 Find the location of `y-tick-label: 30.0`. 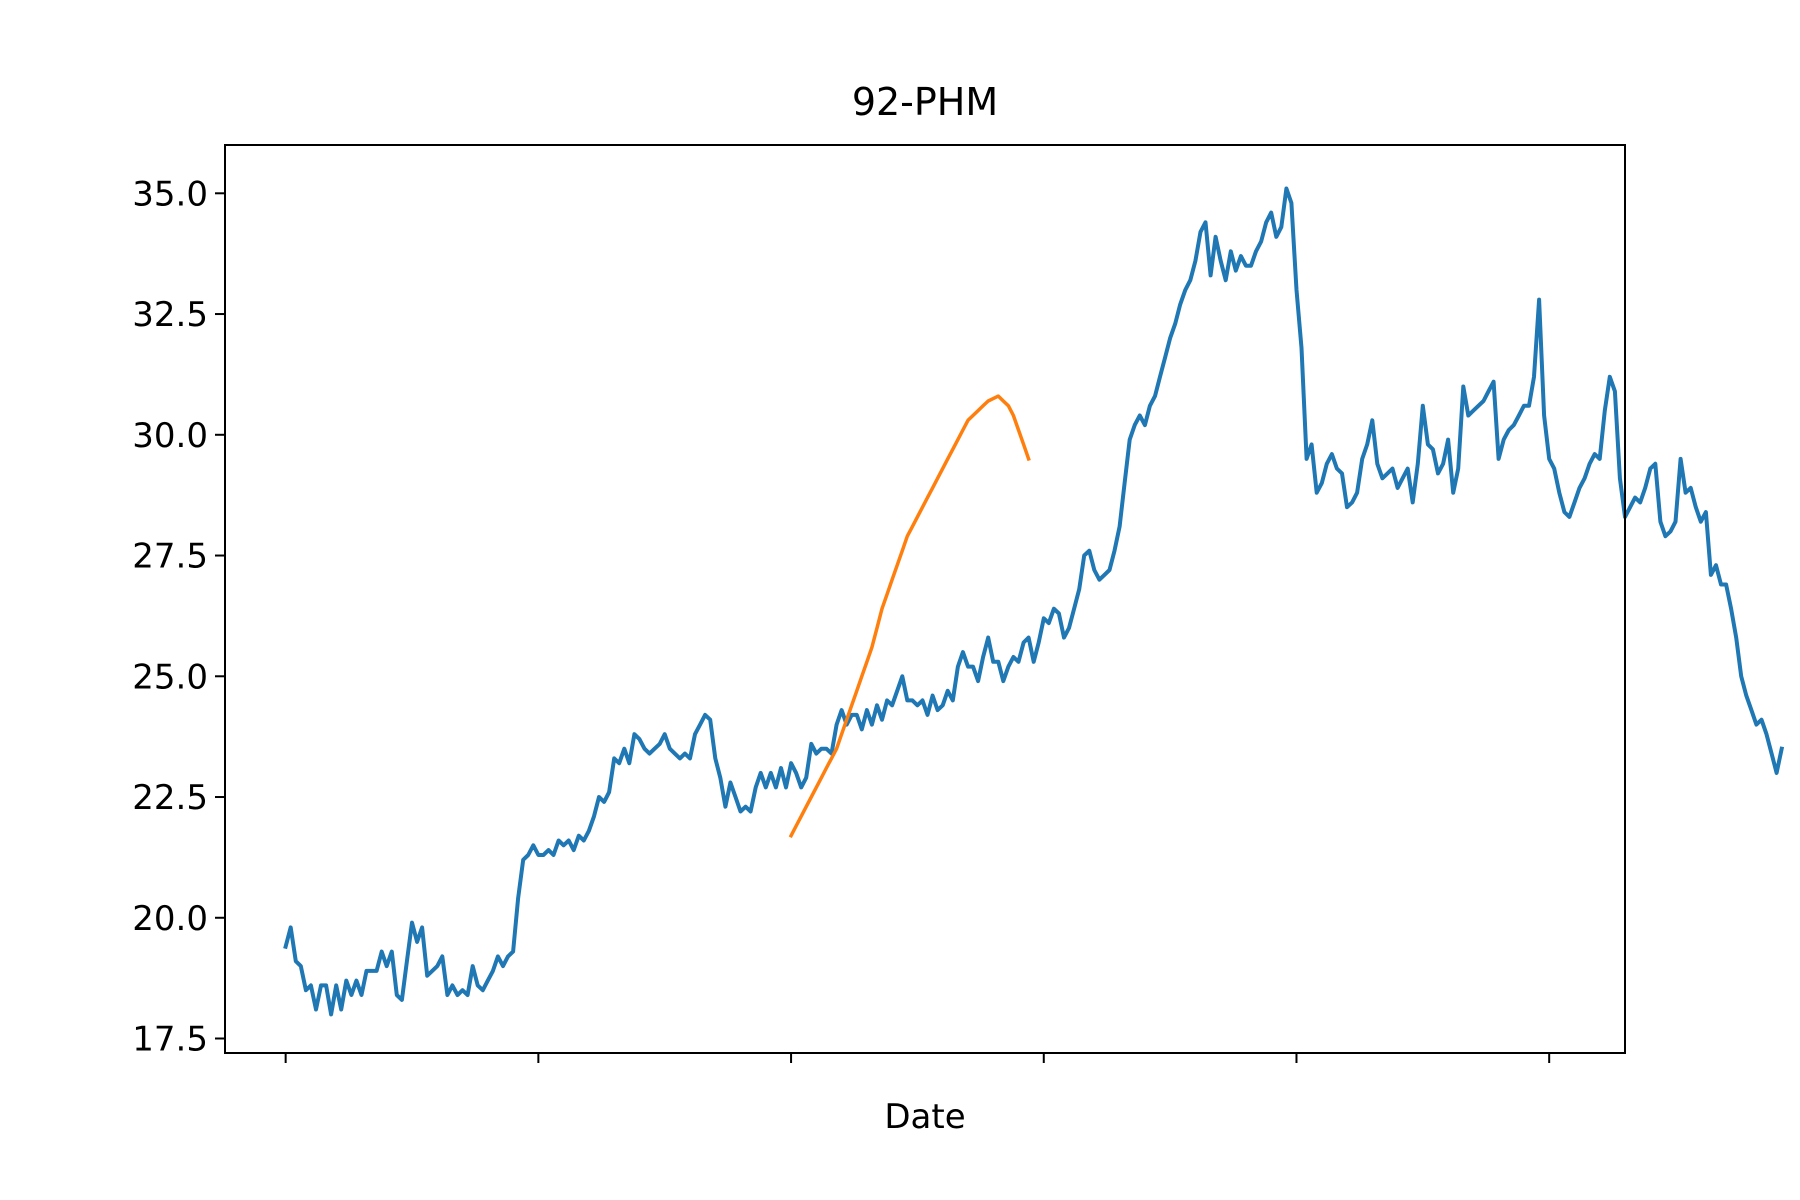

y-tick-label: 30.0 is located at coordinates (170, 436).